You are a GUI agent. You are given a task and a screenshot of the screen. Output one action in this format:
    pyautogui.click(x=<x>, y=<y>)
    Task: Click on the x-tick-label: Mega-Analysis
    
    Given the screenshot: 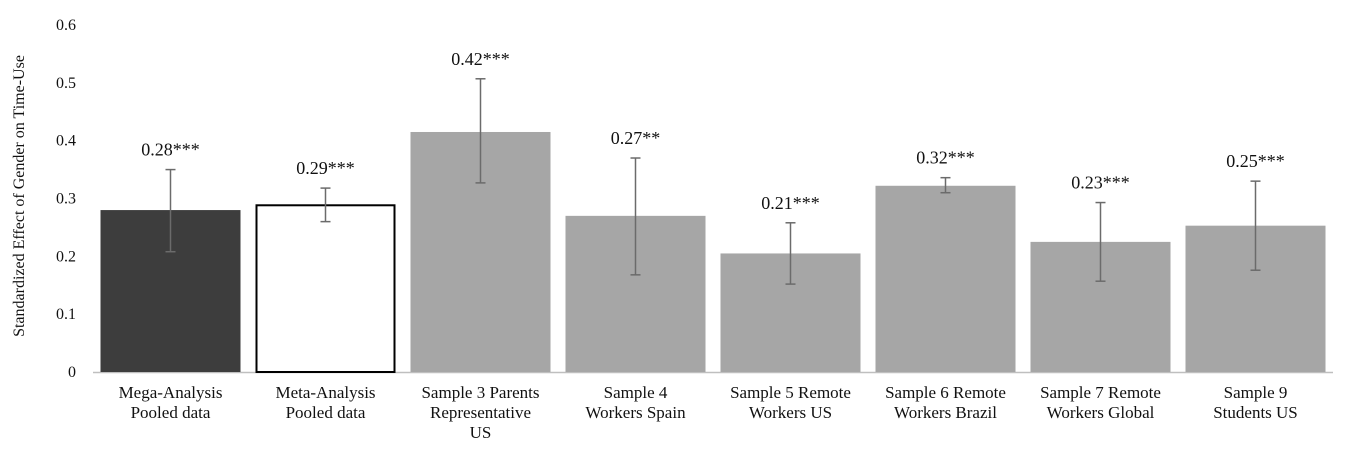 What is the action you would take?
    pyautogui.click(x=171, y=392)
    